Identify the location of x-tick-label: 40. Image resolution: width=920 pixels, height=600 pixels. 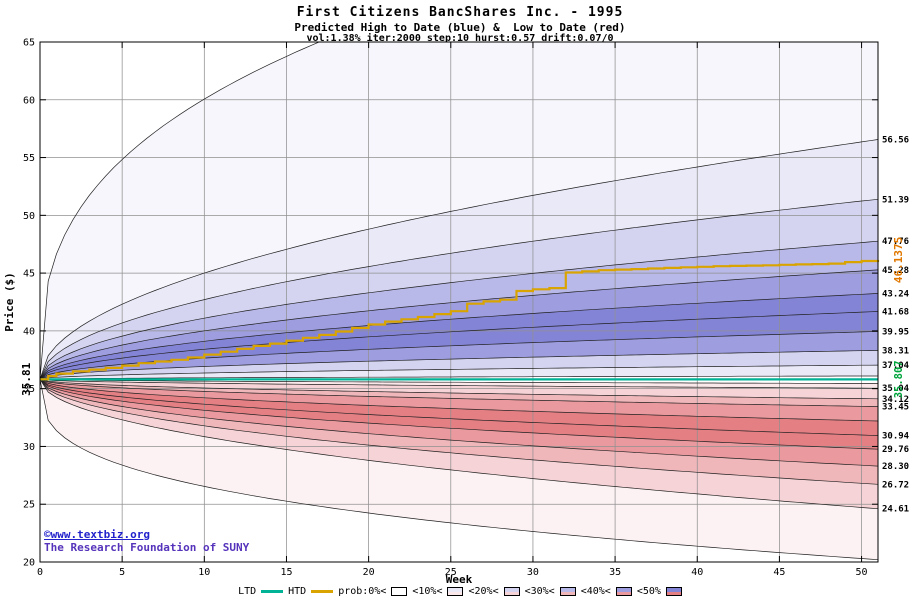
(697, 572).